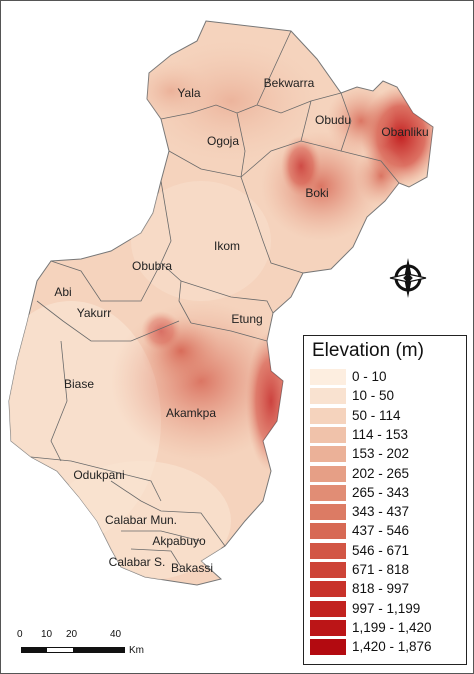  Describe the element at coordinates (381, 589) in the screenshot. I see `legend-label: 818 - 997` at that location.